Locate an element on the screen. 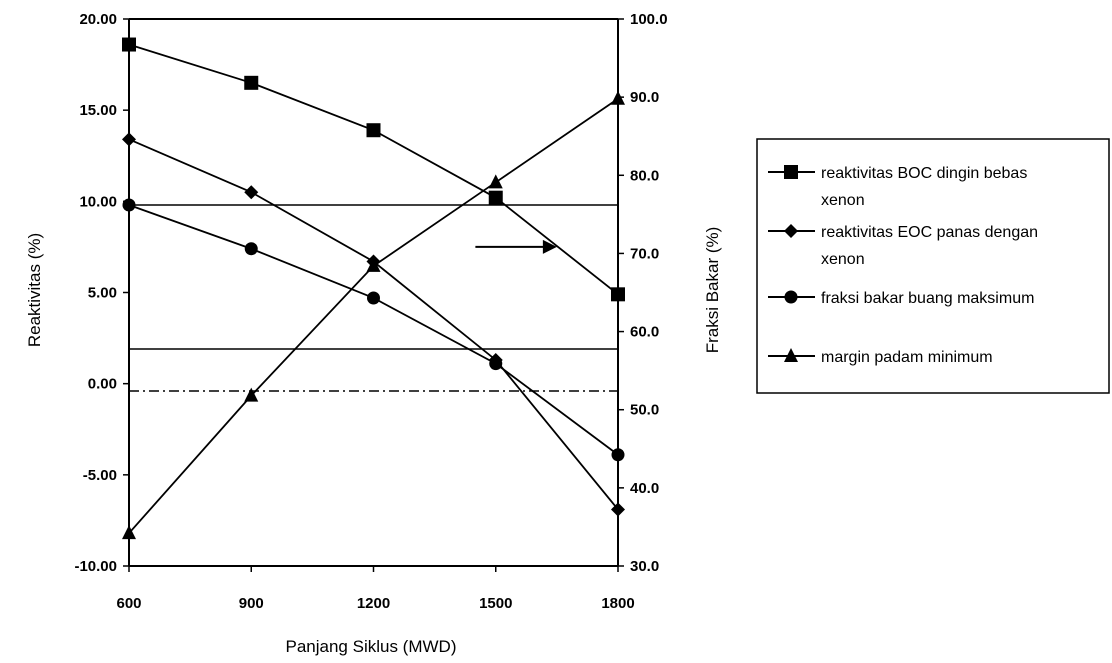 The height and width of the screenshot is (663, 1112). legend-label-line: reaktivitas EOC panas dengan is located at coordinates (929, 232).